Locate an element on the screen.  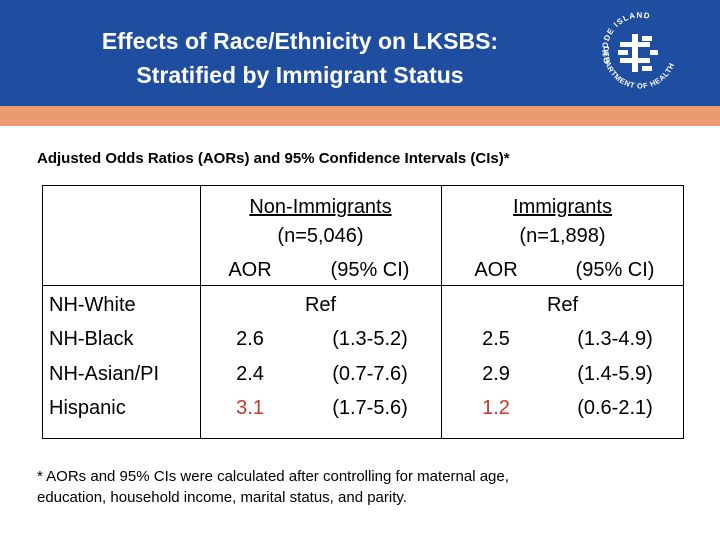
col-header-aor-immigrants: AOR is located at coordinates (496, 270).